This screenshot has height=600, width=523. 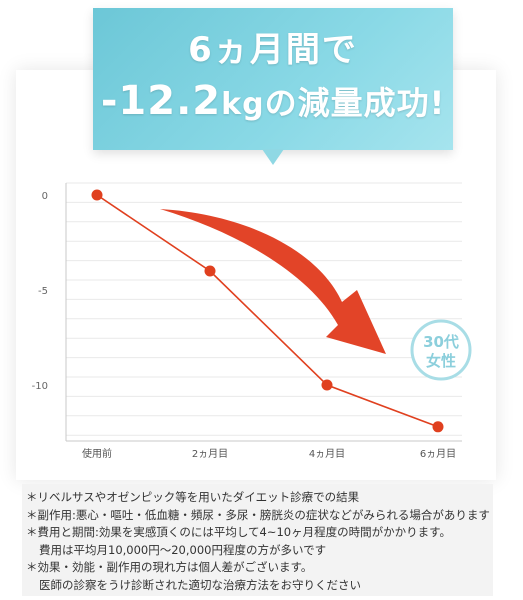 What do you see at coordinates (273, 281) in the screenshot?
I see `trend-arrow-icon` at bounding box center [273, 281].